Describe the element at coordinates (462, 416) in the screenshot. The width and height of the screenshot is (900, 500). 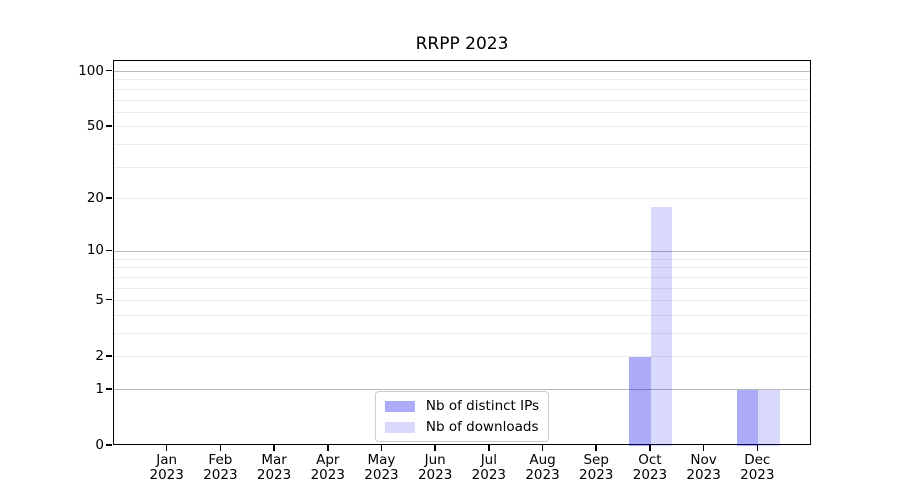
I see `legend: Nb of distinct IPs Nb of downloads` at that location.